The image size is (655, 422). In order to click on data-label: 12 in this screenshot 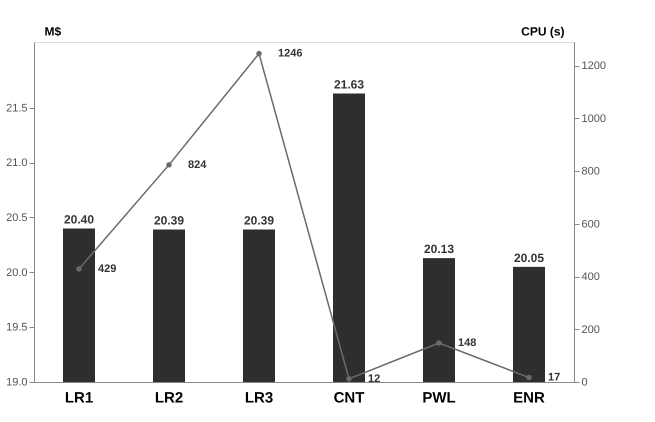, I will do `click(374, 378)`.